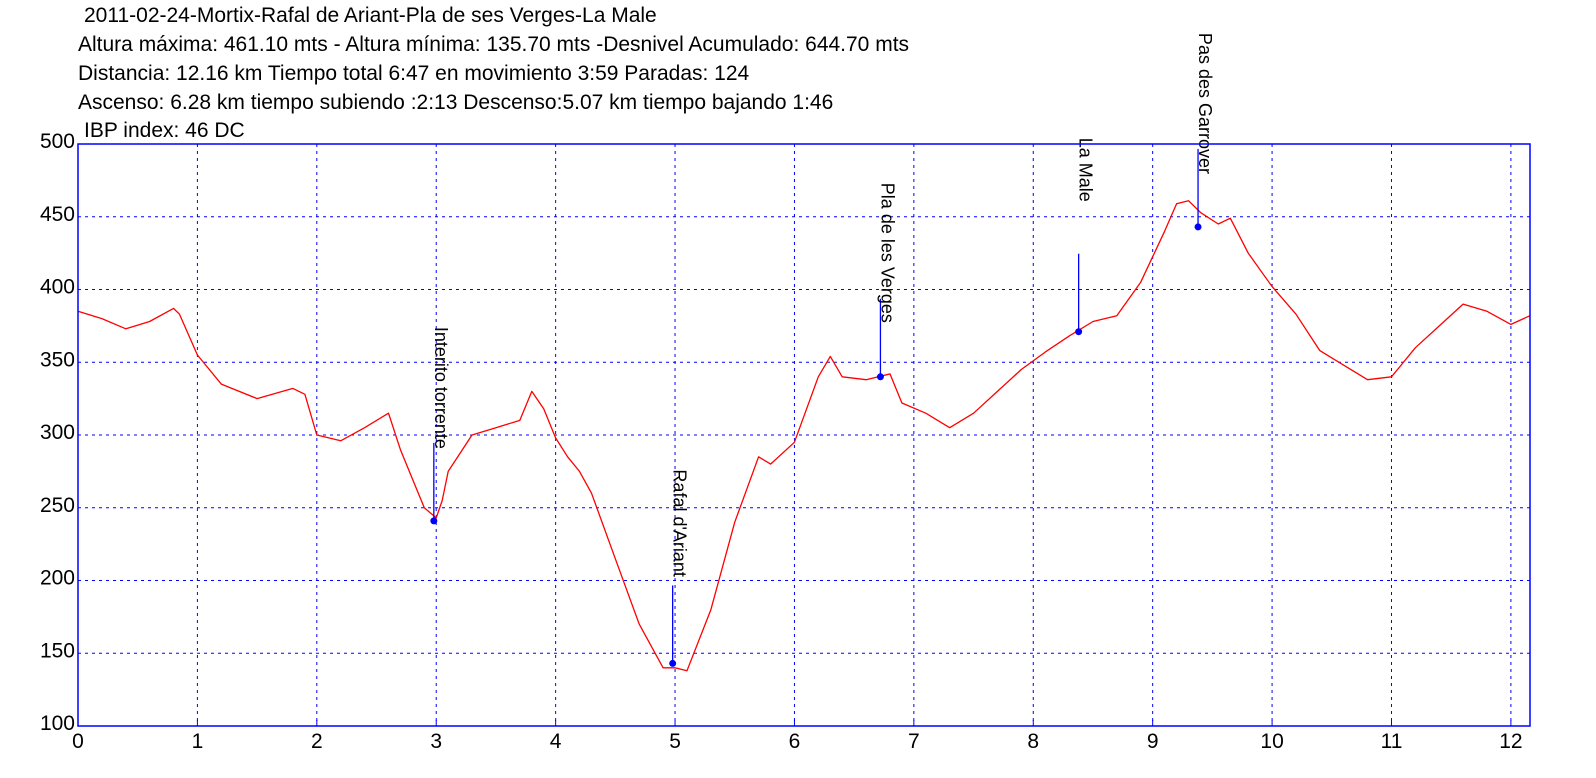 The height and width of the screenshot is (778, 1596). What do you see at coordinates (164, 130) in the screenshot?
I see `summary-ibp: IBP index: 46 DC` at bounding box center [164, 130].